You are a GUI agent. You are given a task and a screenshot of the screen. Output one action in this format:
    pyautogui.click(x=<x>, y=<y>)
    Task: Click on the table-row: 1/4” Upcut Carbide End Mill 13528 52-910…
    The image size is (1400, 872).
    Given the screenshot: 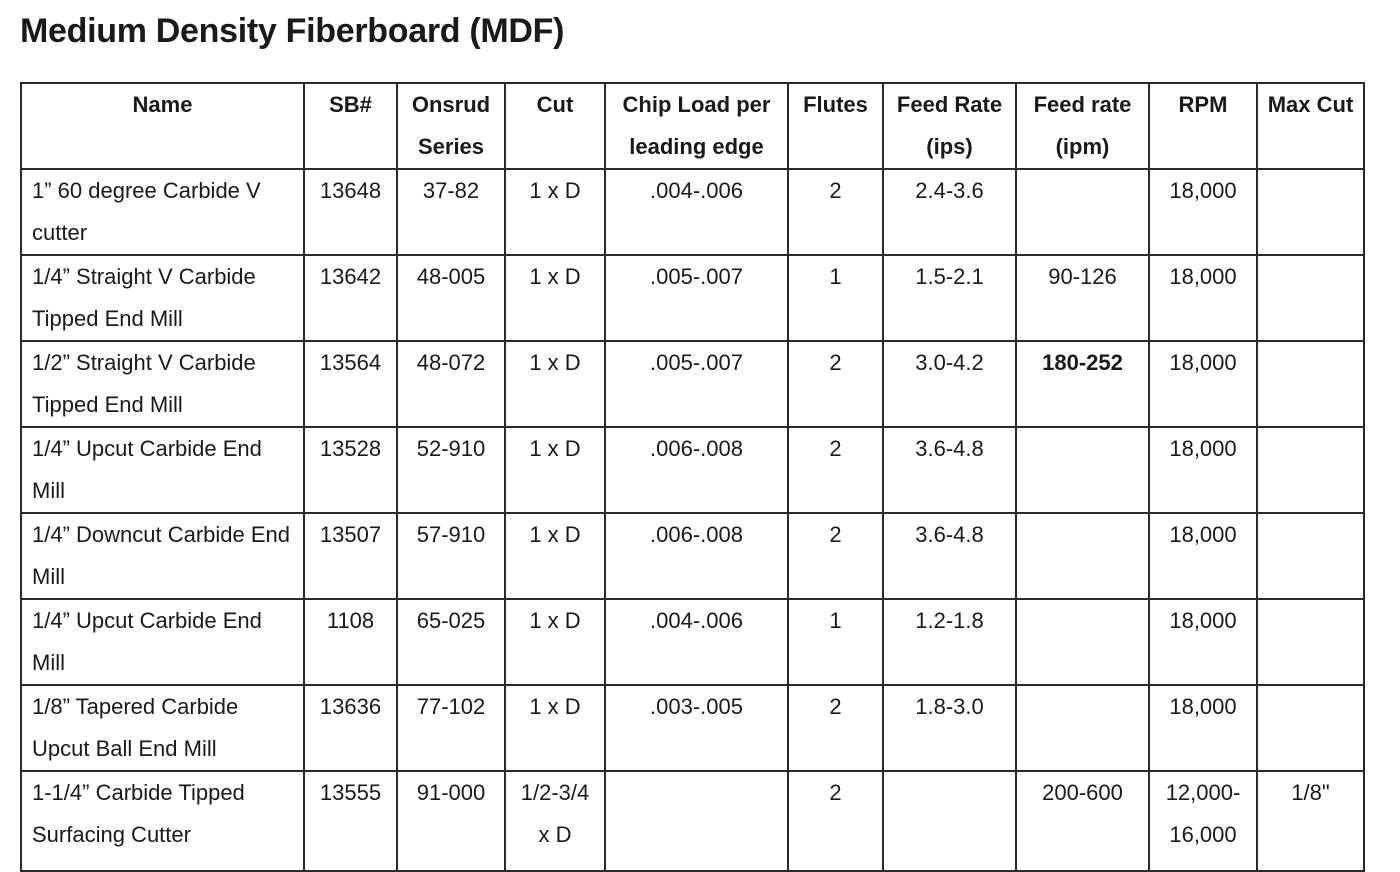 What is the action you would take?
    pyautogui.click(x=692, y=470)
    